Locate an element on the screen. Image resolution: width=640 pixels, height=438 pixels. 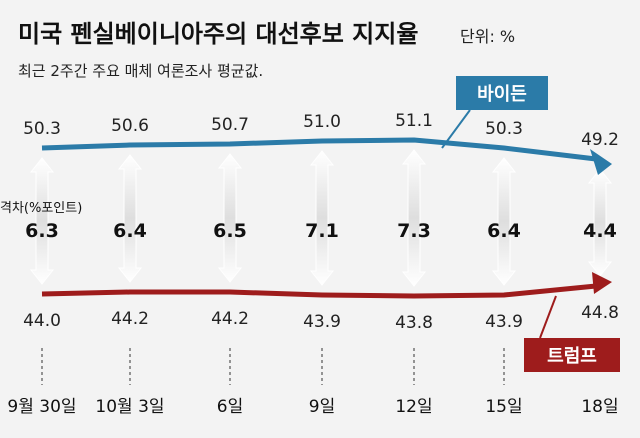
biden-value-label: 50.7 is located at coordinates (230, 125).